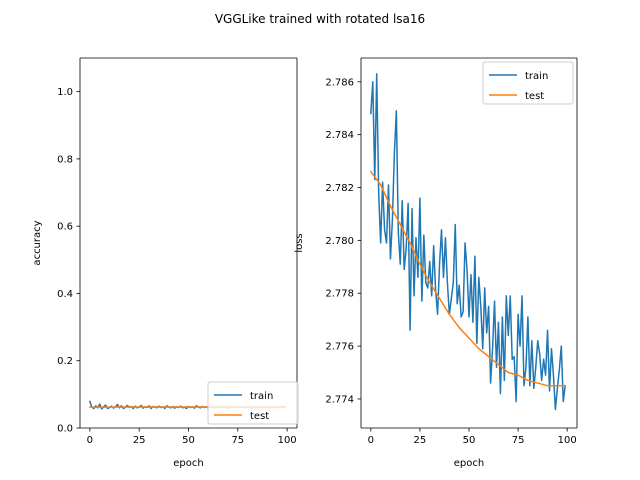 This screenshot has height=480, width=640. What do you see at coordinates (65, 159) in the screenshot?
I see `accuracy-ytick-label: 0.8` at bounding box center [65, 159].